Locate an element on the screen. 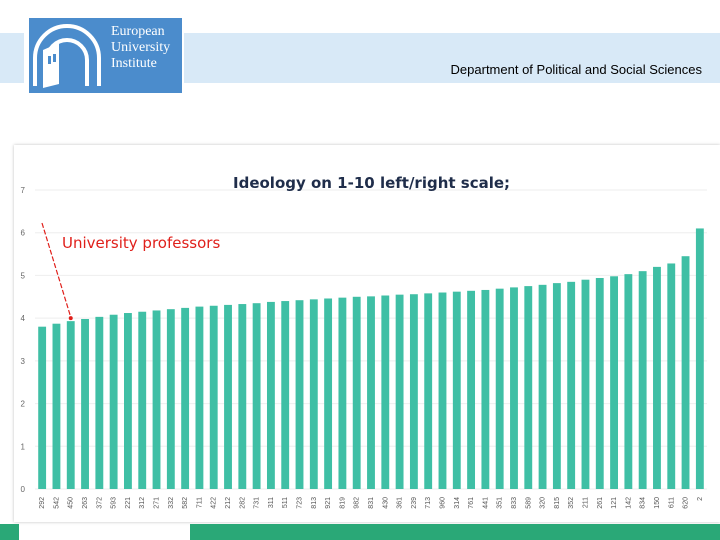  annotation-label: University professors is located at coordinates (141, 243).